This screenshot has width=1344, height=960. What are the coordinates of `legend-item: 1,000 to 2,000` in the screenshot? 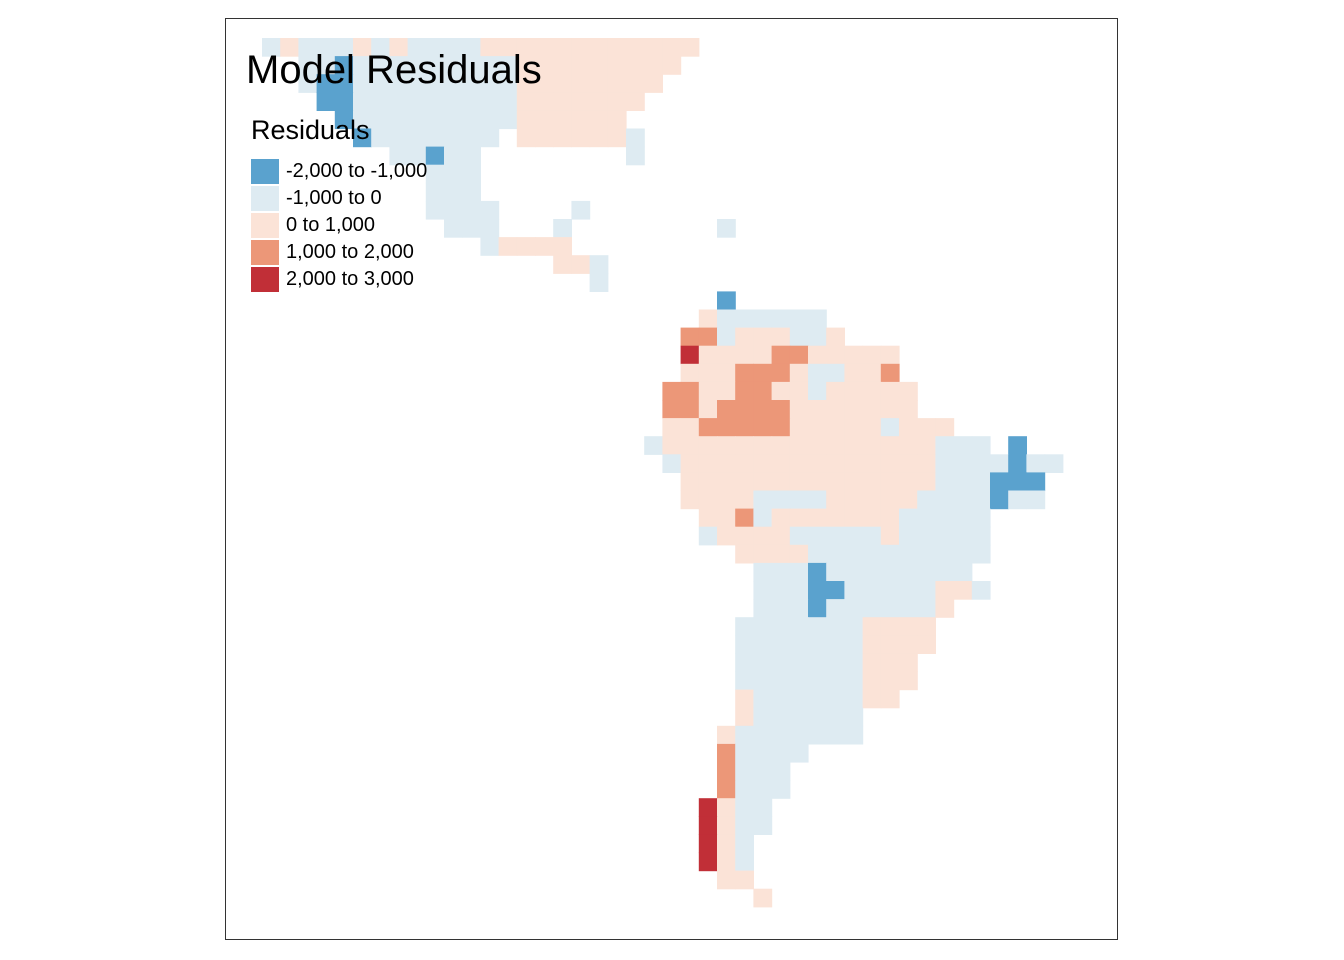 It's located at (339, 252).